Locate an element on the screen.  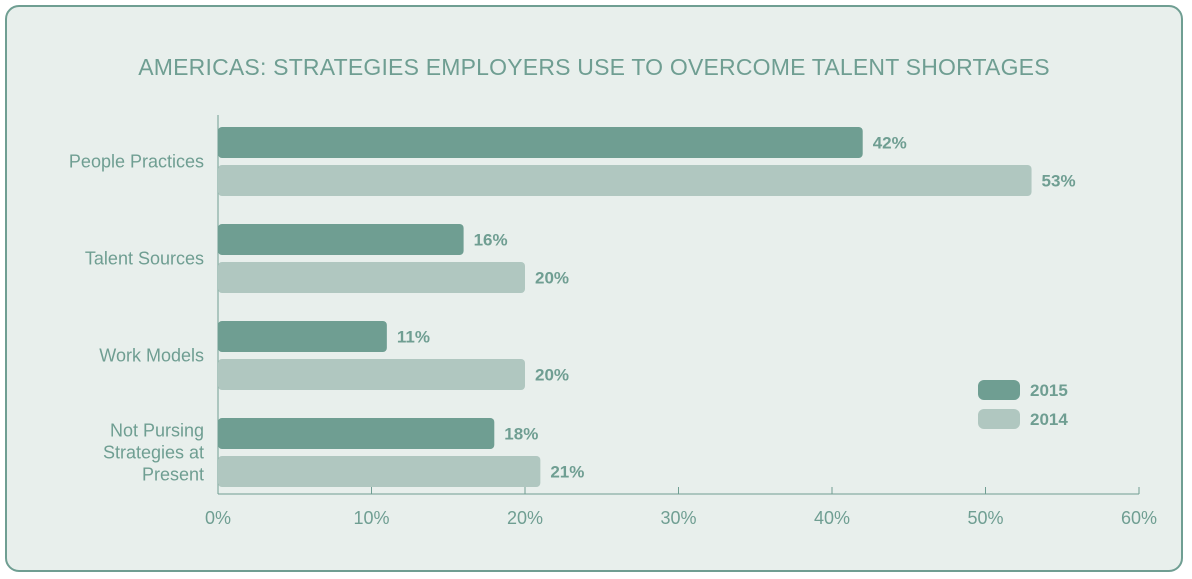
category-label: Not Pursing is located at coordinates (157, 431).